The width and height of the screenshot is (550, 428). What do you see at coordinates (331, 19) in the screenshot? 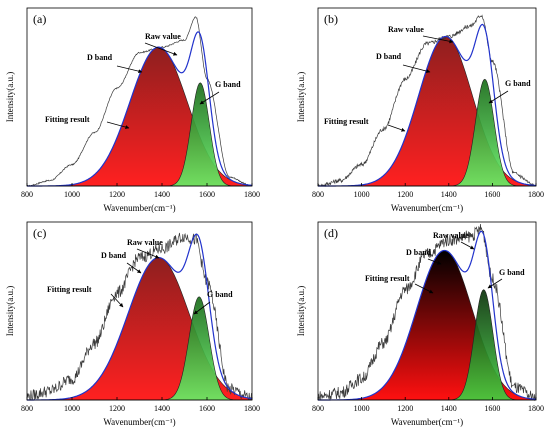
I see `panel-label: (b)` at bounding box center [331, 19].